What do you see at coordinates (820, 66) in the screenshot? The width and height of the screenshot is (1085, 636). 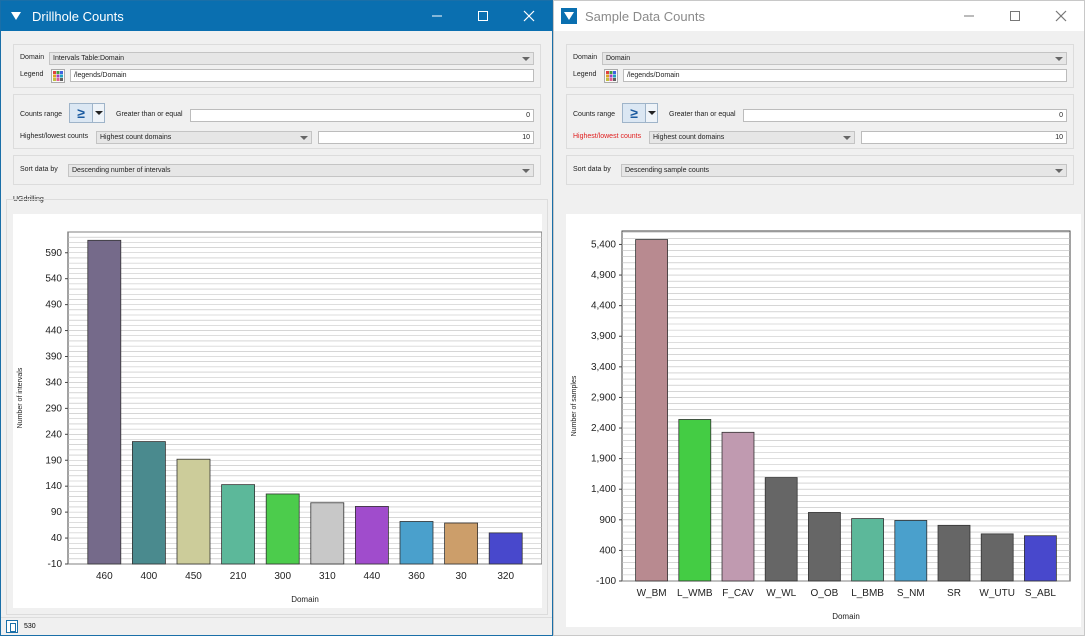 I see `domain-panel: Domain Domain Legend /legends/Domain` at bounding box center [820, 66].